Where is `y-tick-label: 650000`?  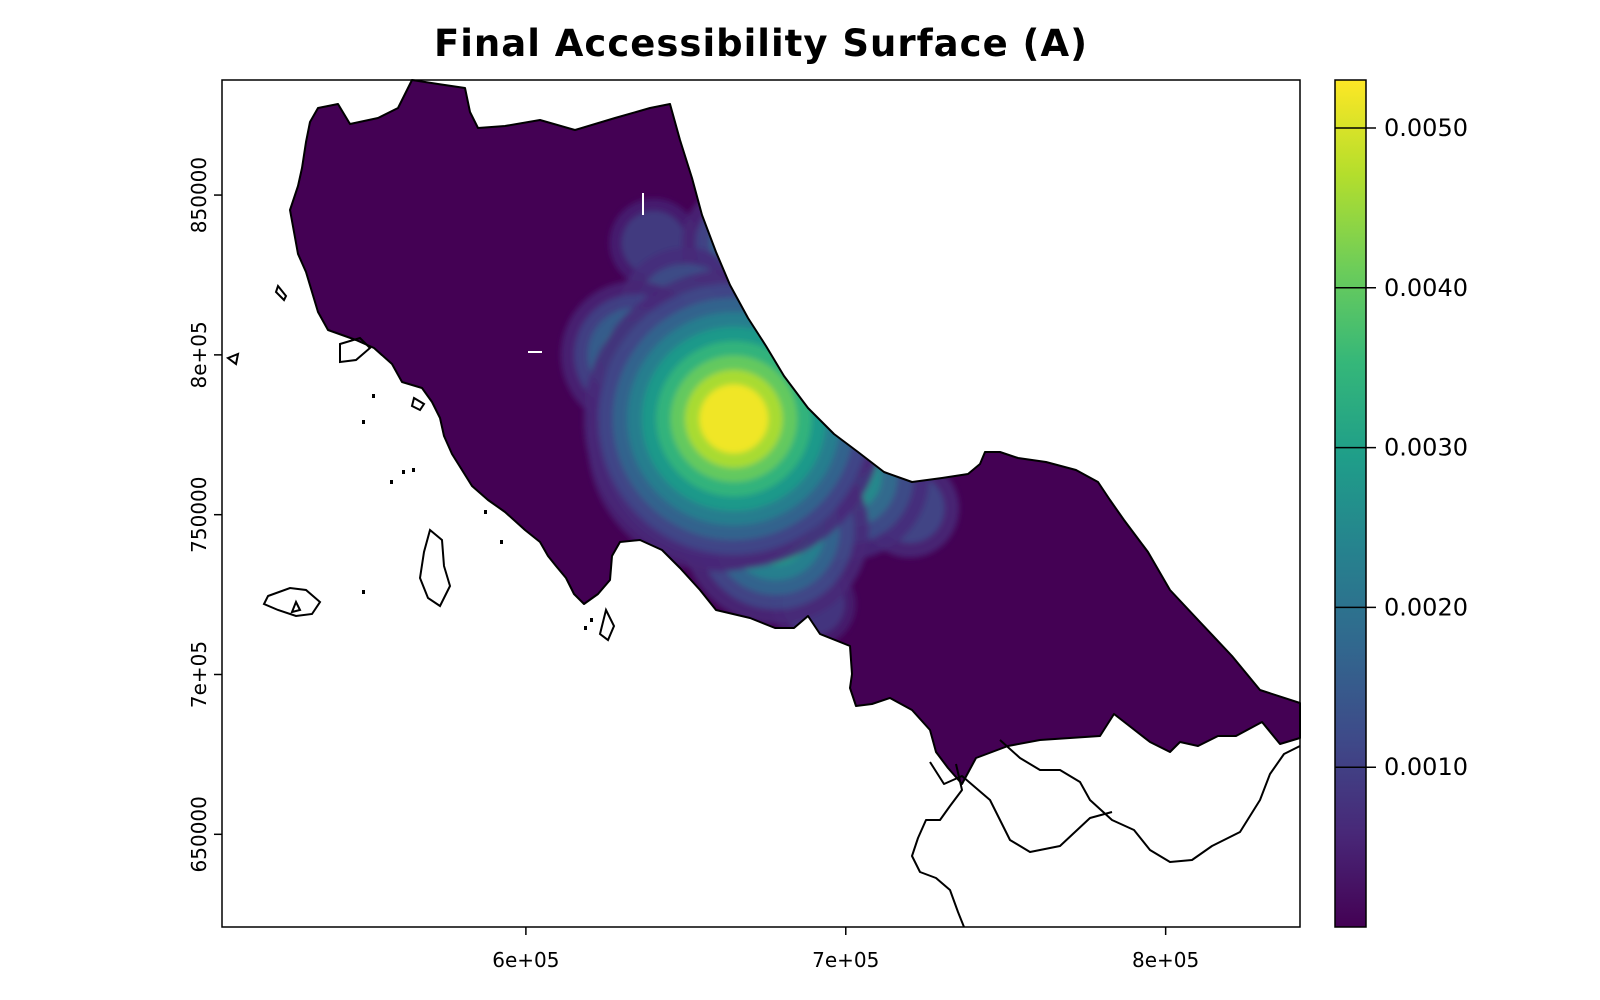 y-tick-label: 650000 is located at coordinates (199, 834).